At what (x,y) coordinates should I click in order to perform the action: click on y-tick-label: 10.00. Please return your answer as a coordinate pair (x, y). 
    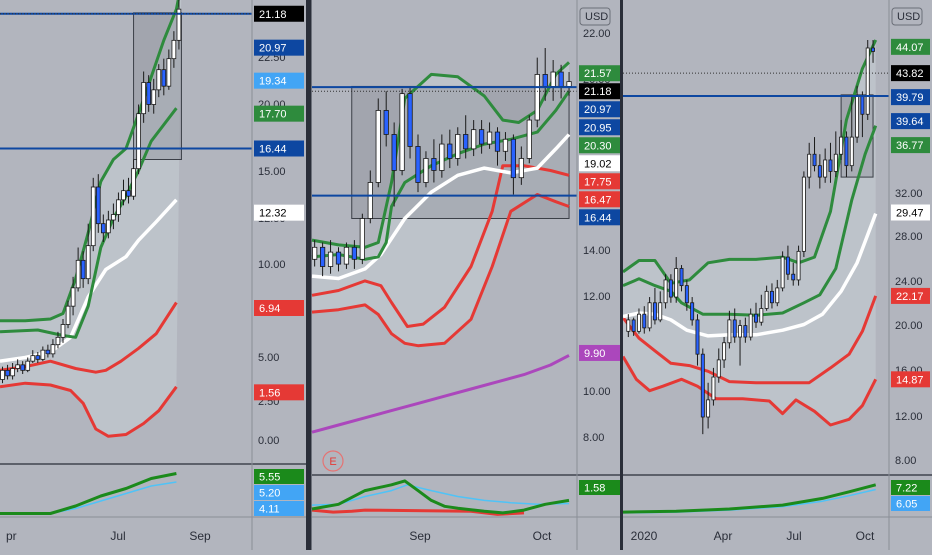
    Looking at the image, I should click on (272, 265).